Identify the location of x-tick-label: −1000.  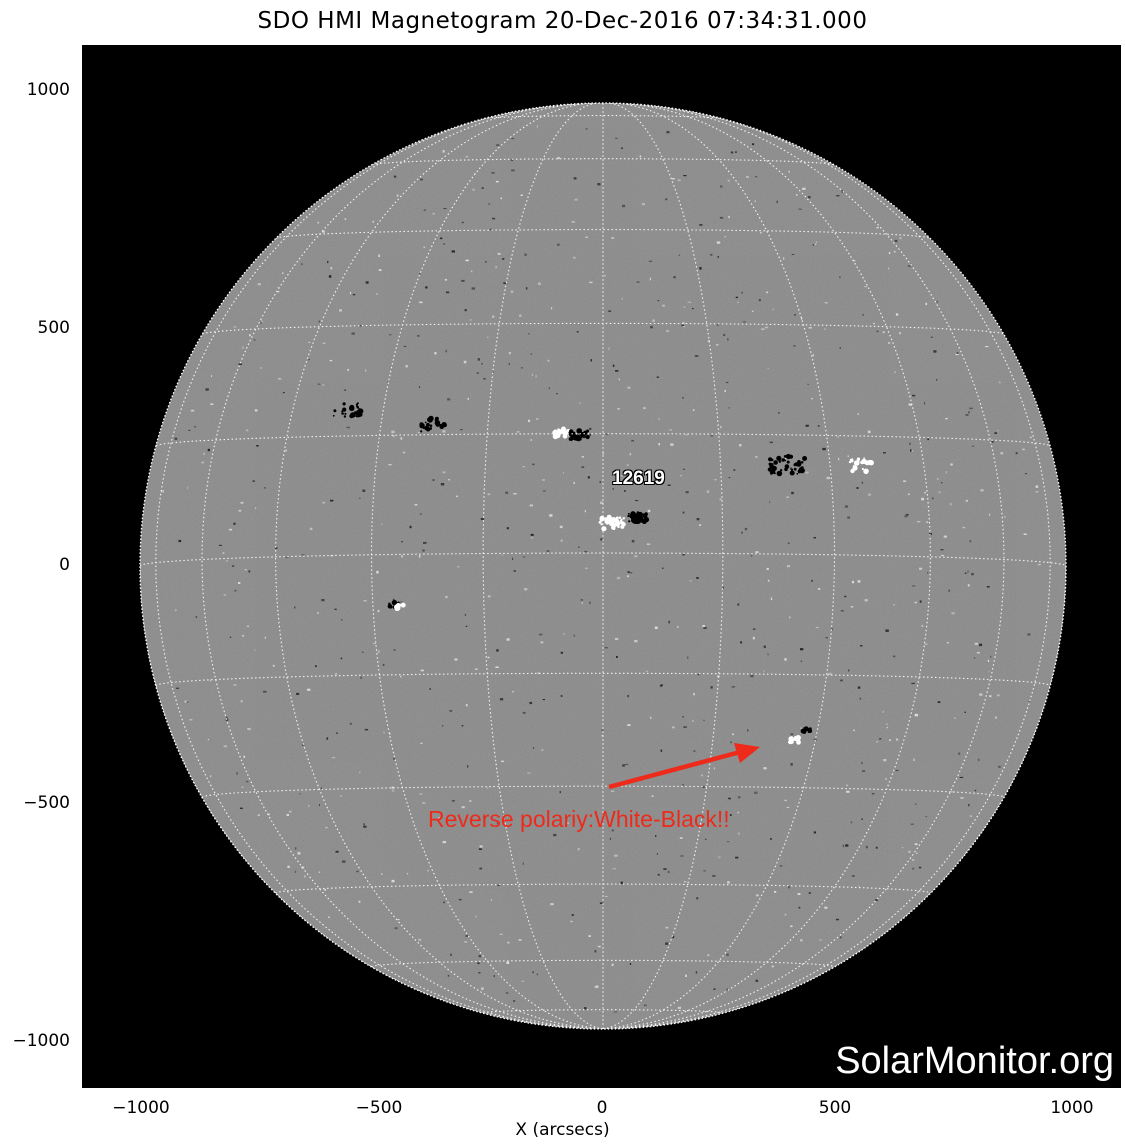
(141, 1108).